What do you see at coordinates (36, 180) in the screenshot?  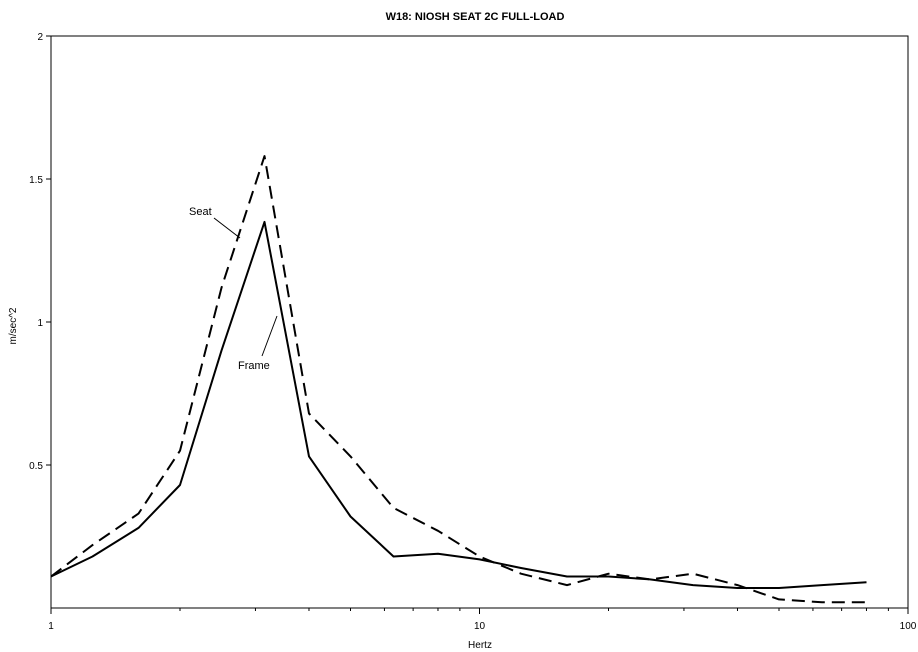 I see `y-tick-label: 1.5` at bounding box center [36, 180].